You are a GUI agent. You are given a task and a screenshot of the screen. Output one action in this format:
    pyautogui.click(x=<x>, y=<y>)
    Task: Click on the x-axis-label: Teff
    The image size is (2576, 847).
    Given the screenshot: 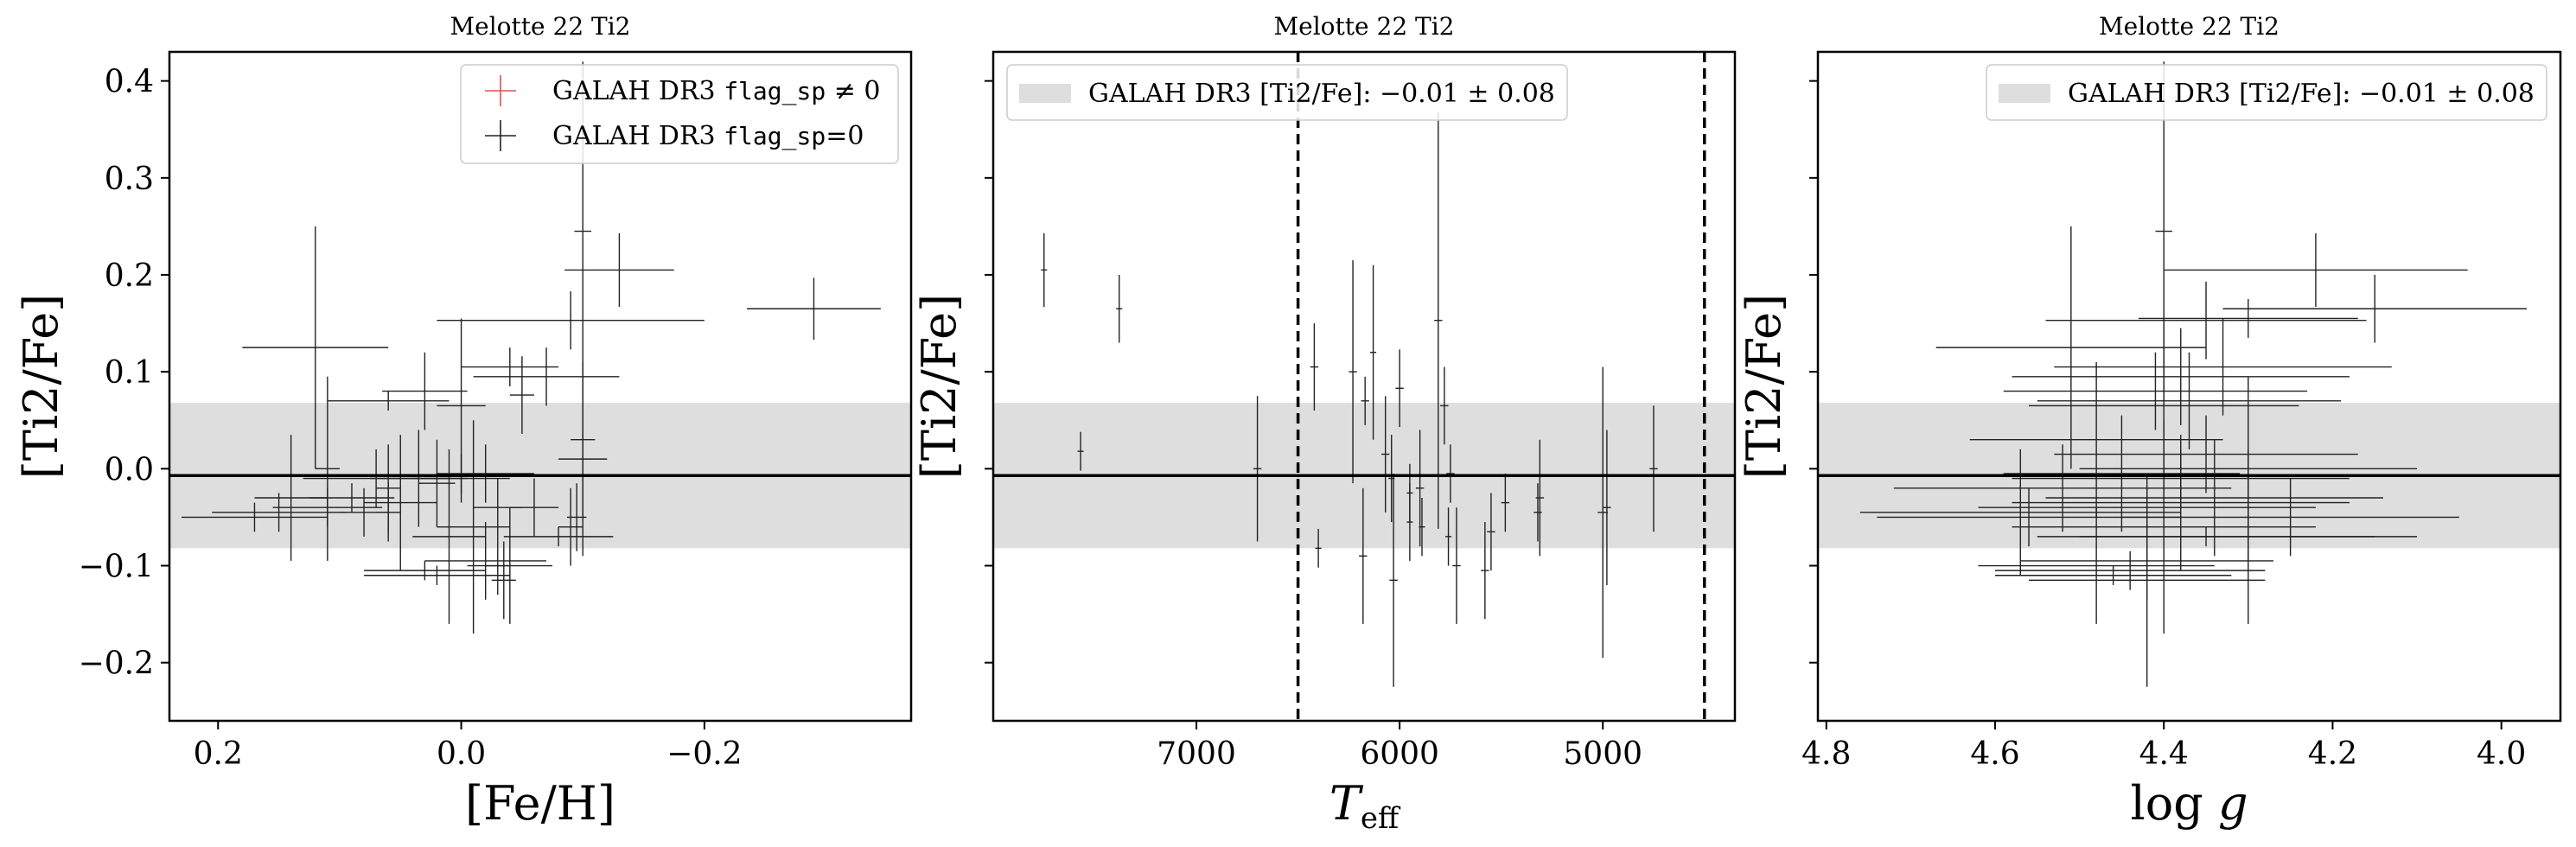 What is the action you would take?
    pyautogui.click(x=1365, y=806)
    